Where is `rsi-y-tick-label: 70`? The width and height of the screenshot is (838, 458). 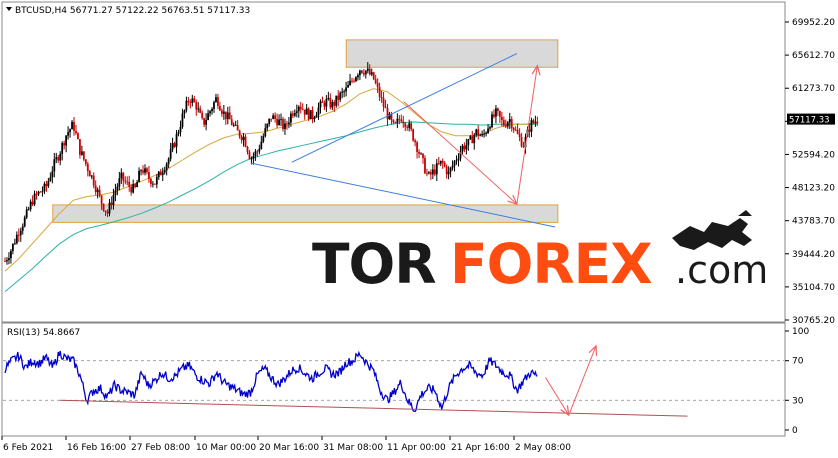 rsi-y-tick-label: 70 is located at coordinates (798, 362).